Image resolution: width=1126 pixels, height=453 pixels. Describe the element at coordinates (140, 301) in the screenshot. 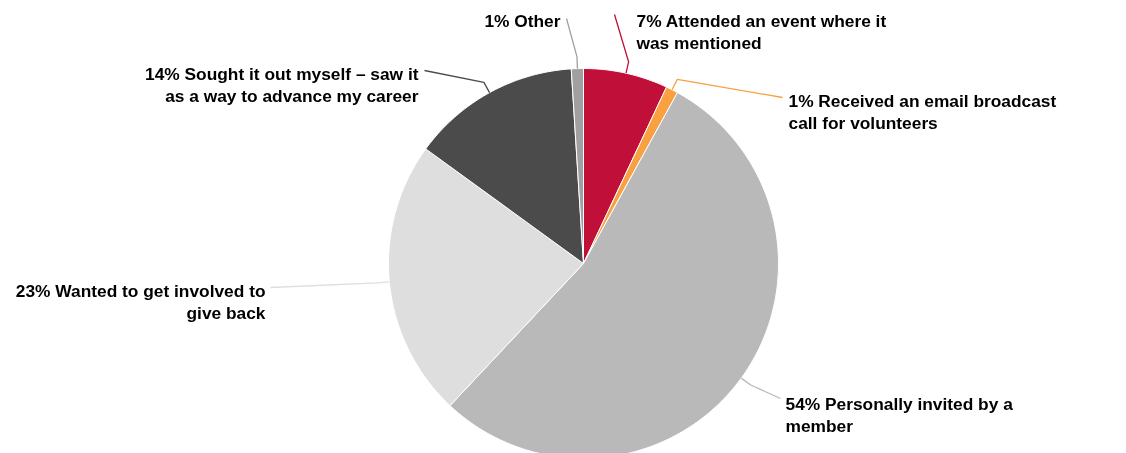

I see `slice-label: 23% Wanted to get involved to give back` at that location.